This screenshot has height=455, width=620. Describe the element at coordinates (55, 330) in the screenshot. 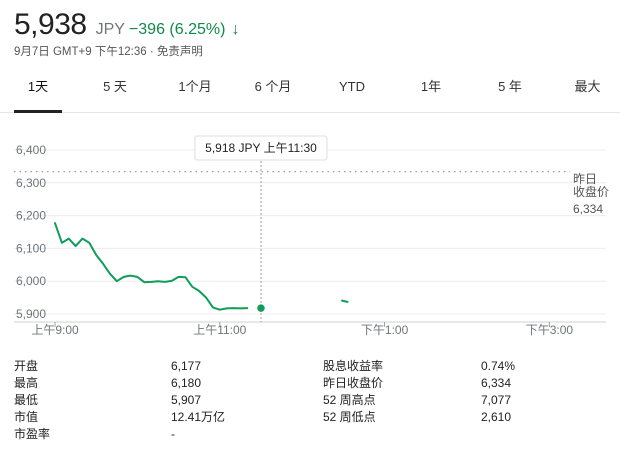

I see `x-tick-label: 上午9:00` at that location.